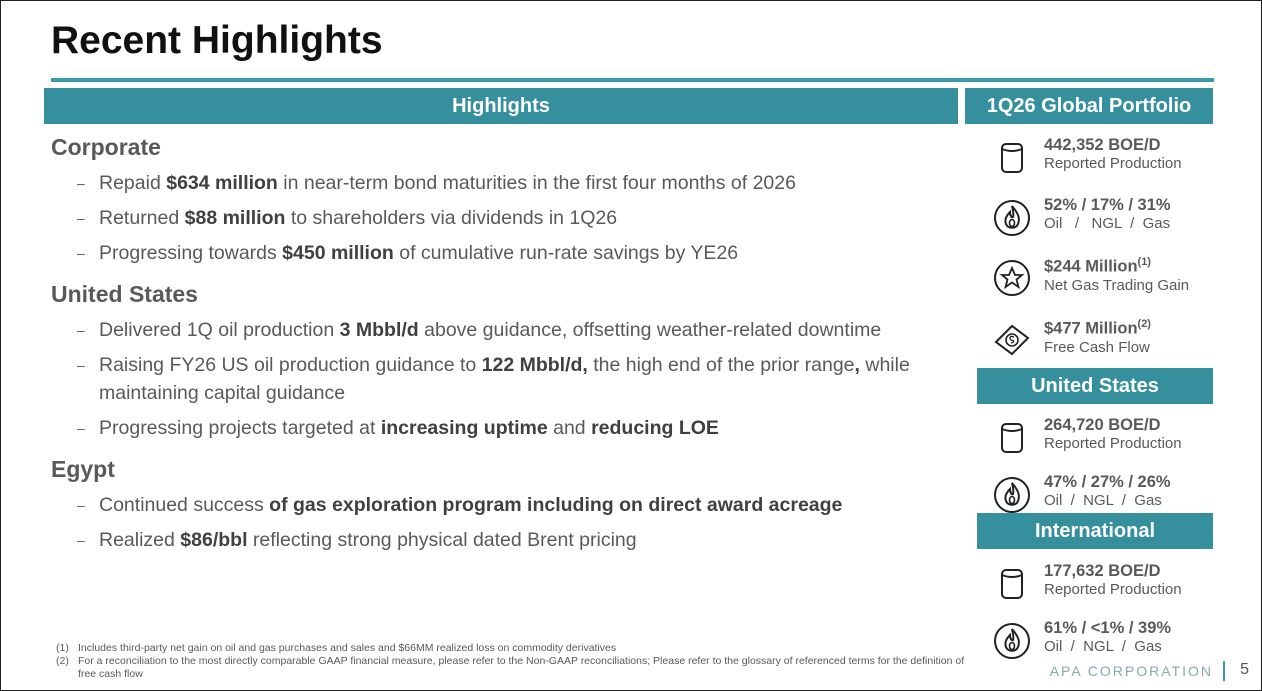 This screenshot has height=691, width=1262. What do you see at coordinates (379, 330) in the screenshot?
I see `bold-text: 3 Mbbl/d` at bounding box center [379, 330].